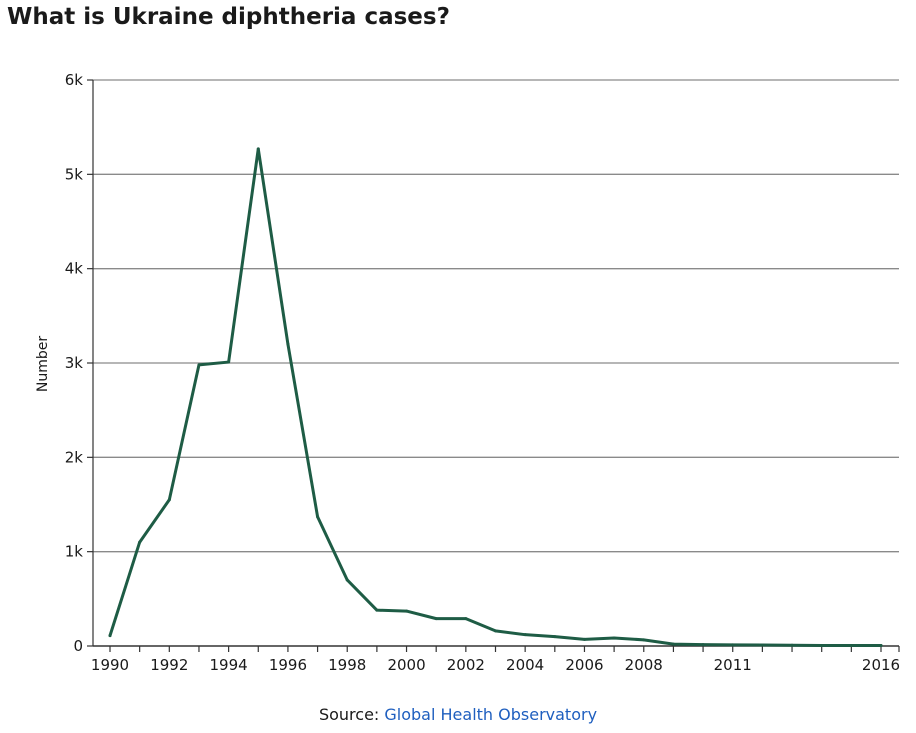  Describe the element at coordinates (491, 714) in the screenshot. I see `source-link: Global Health Observatory` at that location.